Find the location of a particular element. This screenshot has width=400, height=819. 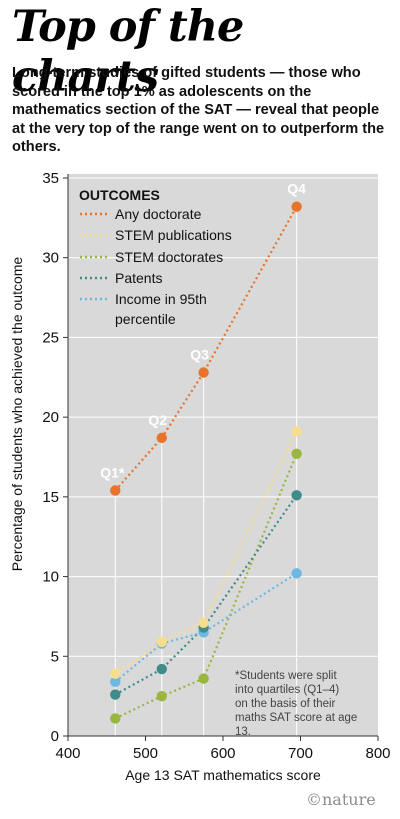

legend-label-2: STEM doctorates is located at coordinates (169, 257).